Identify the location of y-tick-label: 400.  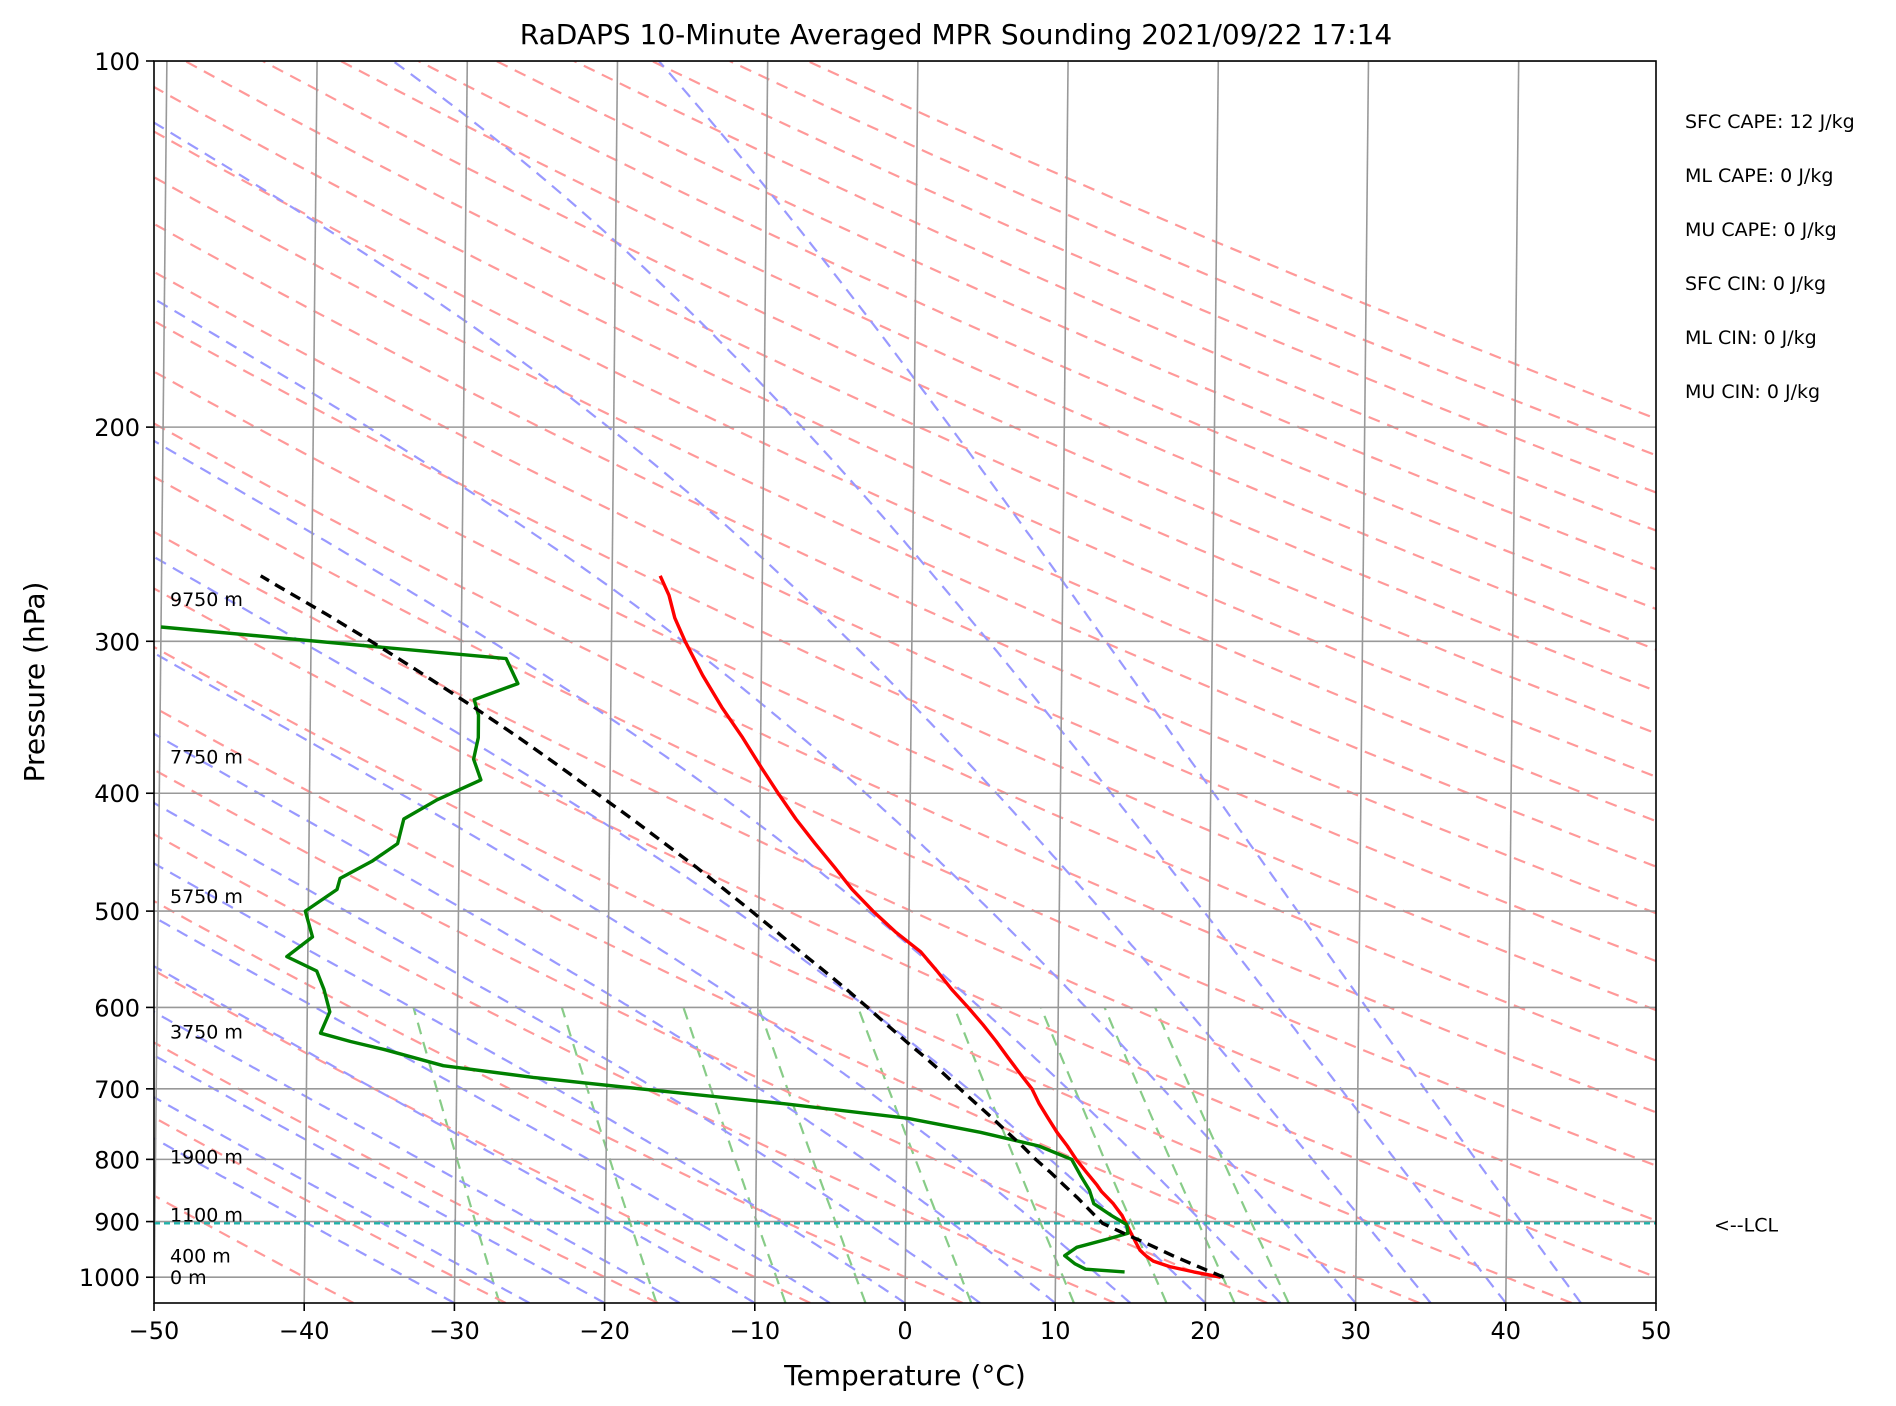
(117, 794).